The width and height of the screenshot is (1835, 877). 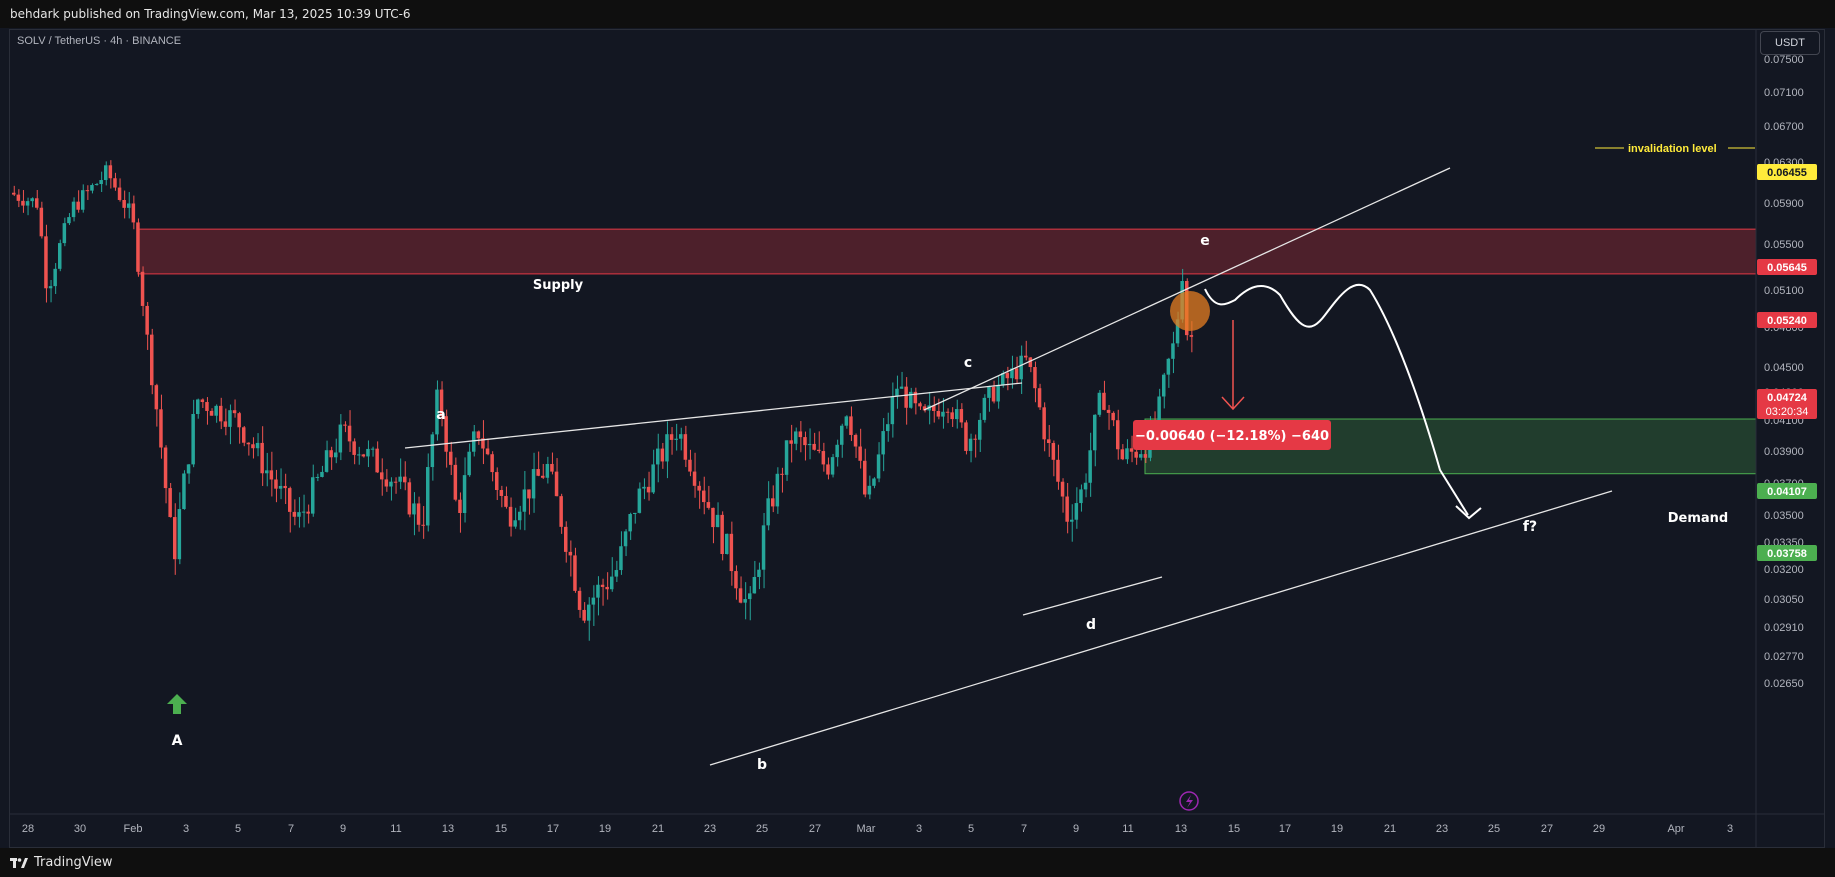 I want to click on price-label: 0.04107, so click(x=1787, y=492).